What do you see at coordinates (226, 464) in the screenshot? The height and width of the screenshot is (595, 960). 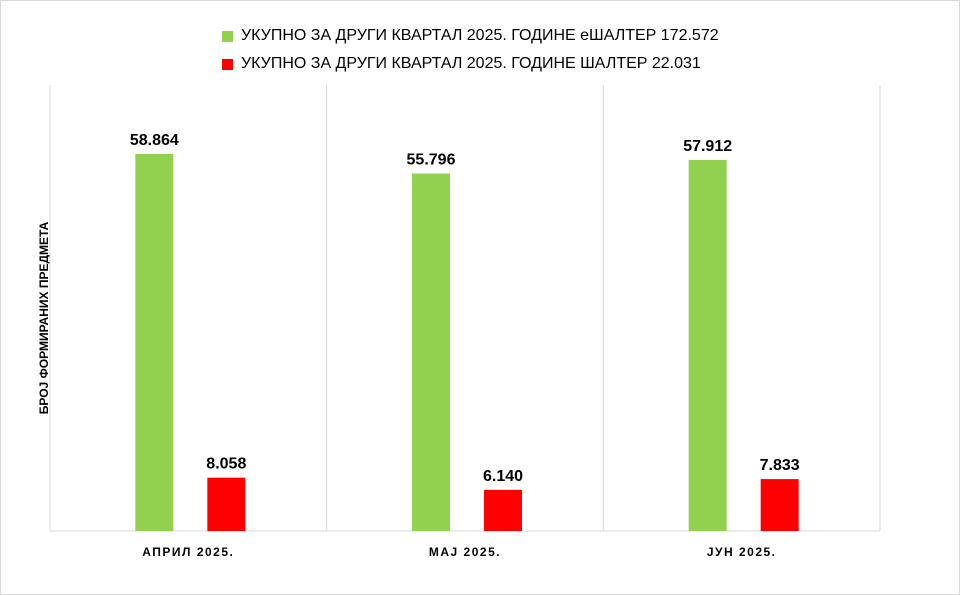 I see `data-label-shalter-0: 8.058` at bounding box center [226, 464].